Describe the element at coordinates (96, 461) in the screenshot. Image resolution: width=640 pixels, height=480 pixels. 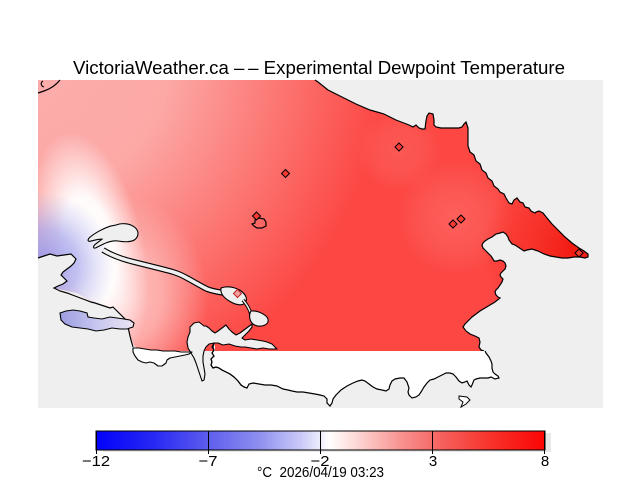
I see `svg-text: −12` at that location.